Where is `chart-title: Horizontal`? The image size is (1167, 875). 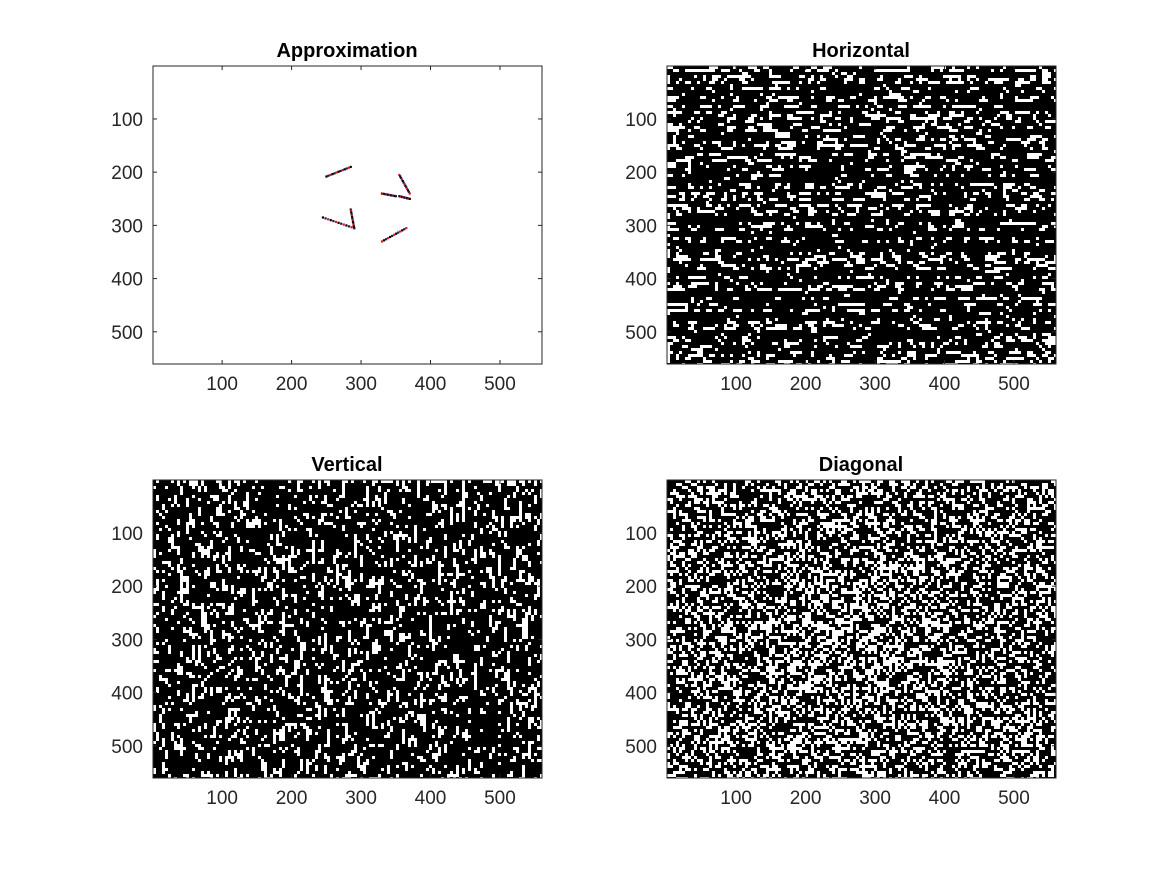 chart-title: Horizontal is located at coordinates (861, 51).